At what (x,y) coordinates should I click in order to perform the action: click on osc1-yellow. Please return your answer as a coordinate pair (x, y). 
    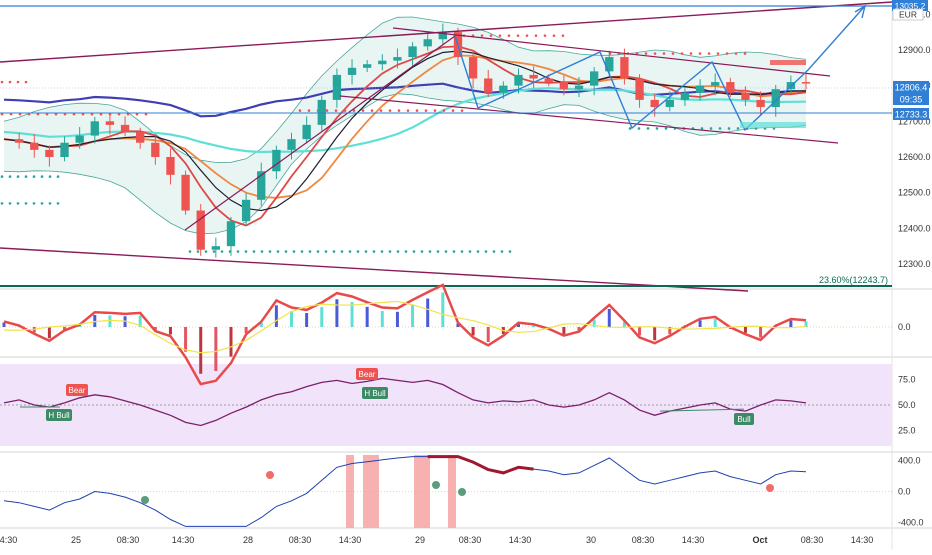
    Looking at the image, I should click on (405, 327).